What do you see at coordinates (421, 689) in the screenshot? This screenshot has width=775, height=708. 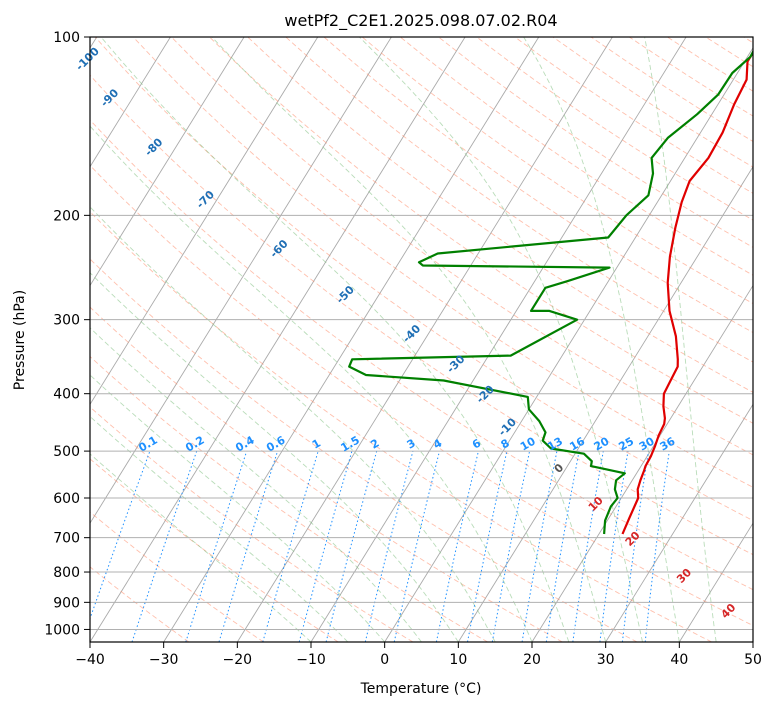 I see `x-axis-label: Temperature (°C)` at bounding box center [421, 689].